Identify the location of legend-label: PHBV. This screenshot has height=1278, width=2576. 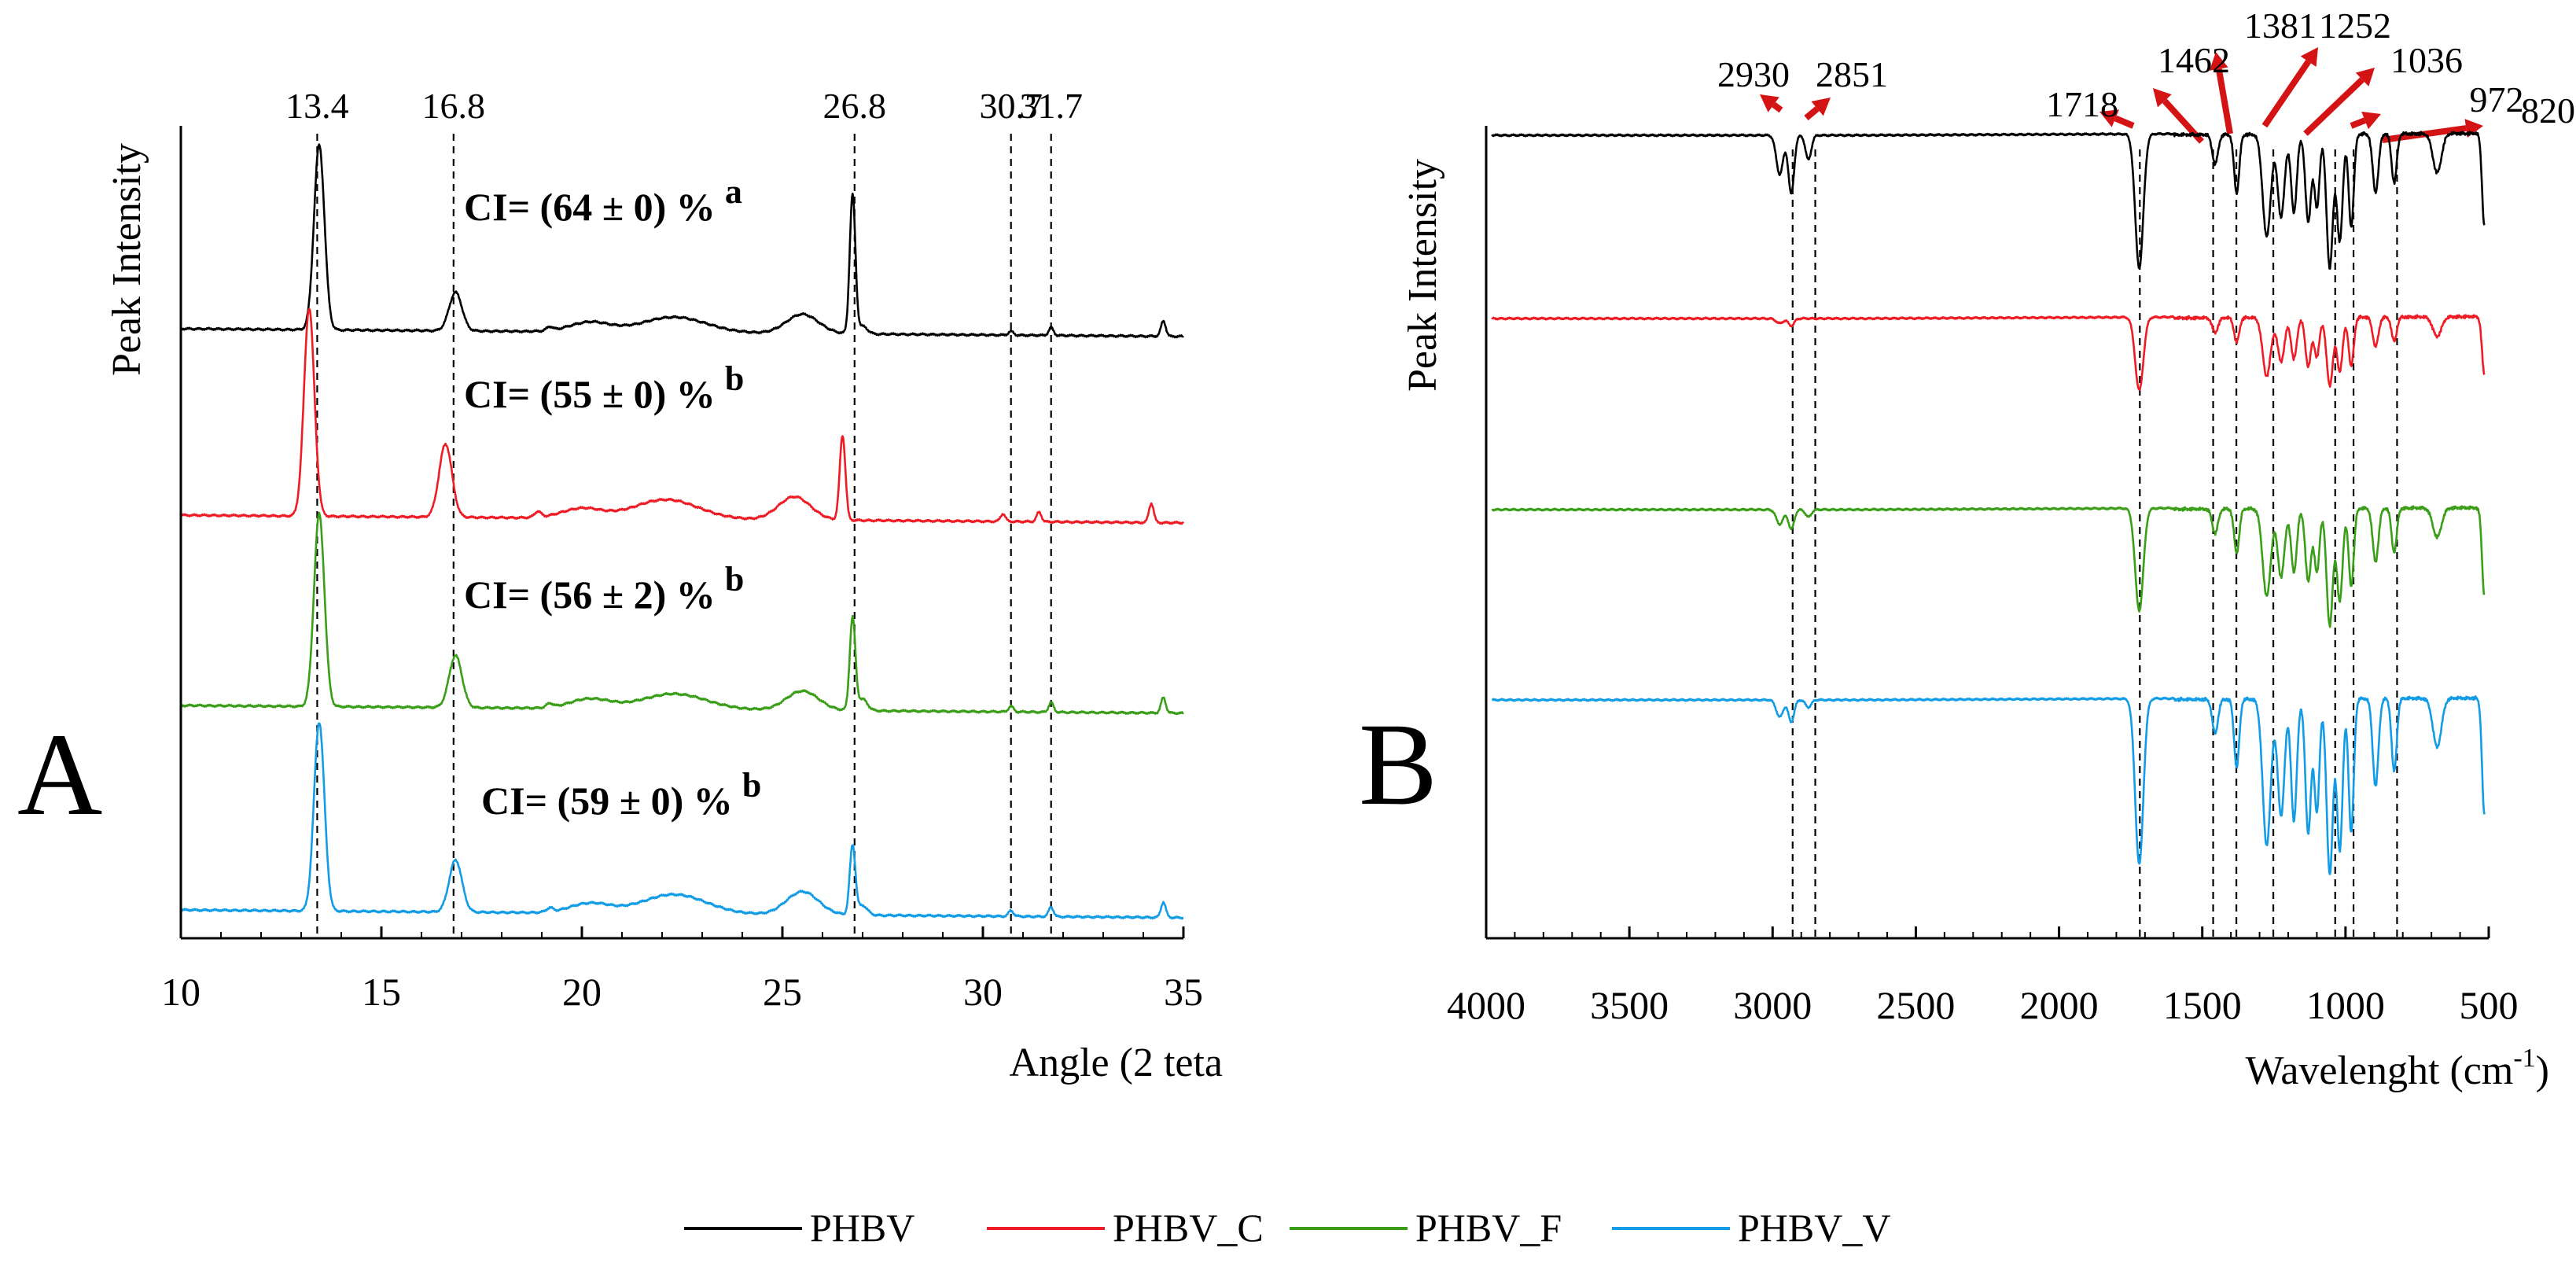
(862, 1228).